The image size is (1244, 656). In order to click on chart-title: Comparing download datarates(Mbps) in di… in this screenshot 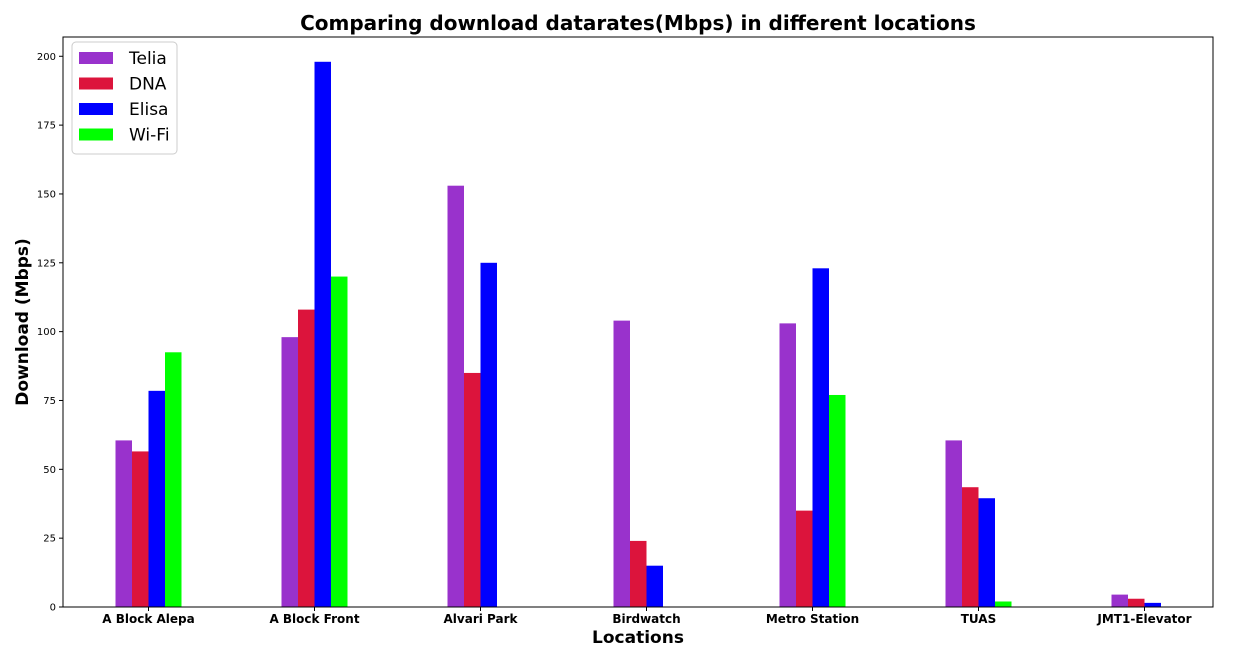, I will do `click(638, 23)`.